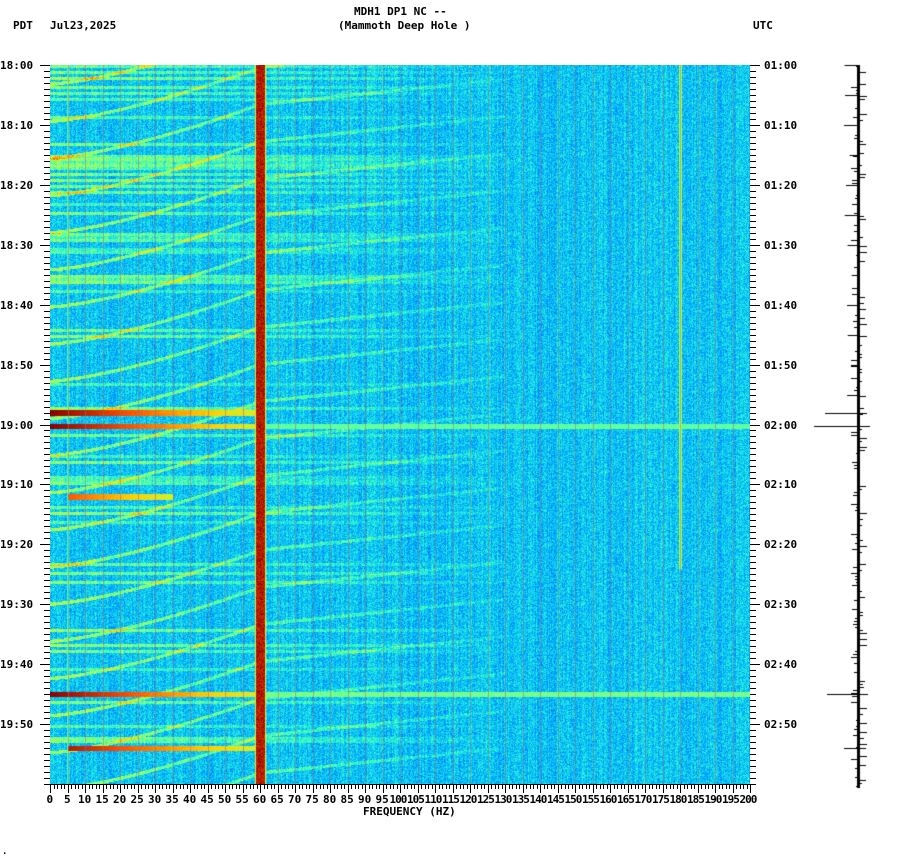 The image size is (902, 864). Describe the element at coordinates (556, 799) in the screenshot. I see `x-tick-label: 145` at that location.